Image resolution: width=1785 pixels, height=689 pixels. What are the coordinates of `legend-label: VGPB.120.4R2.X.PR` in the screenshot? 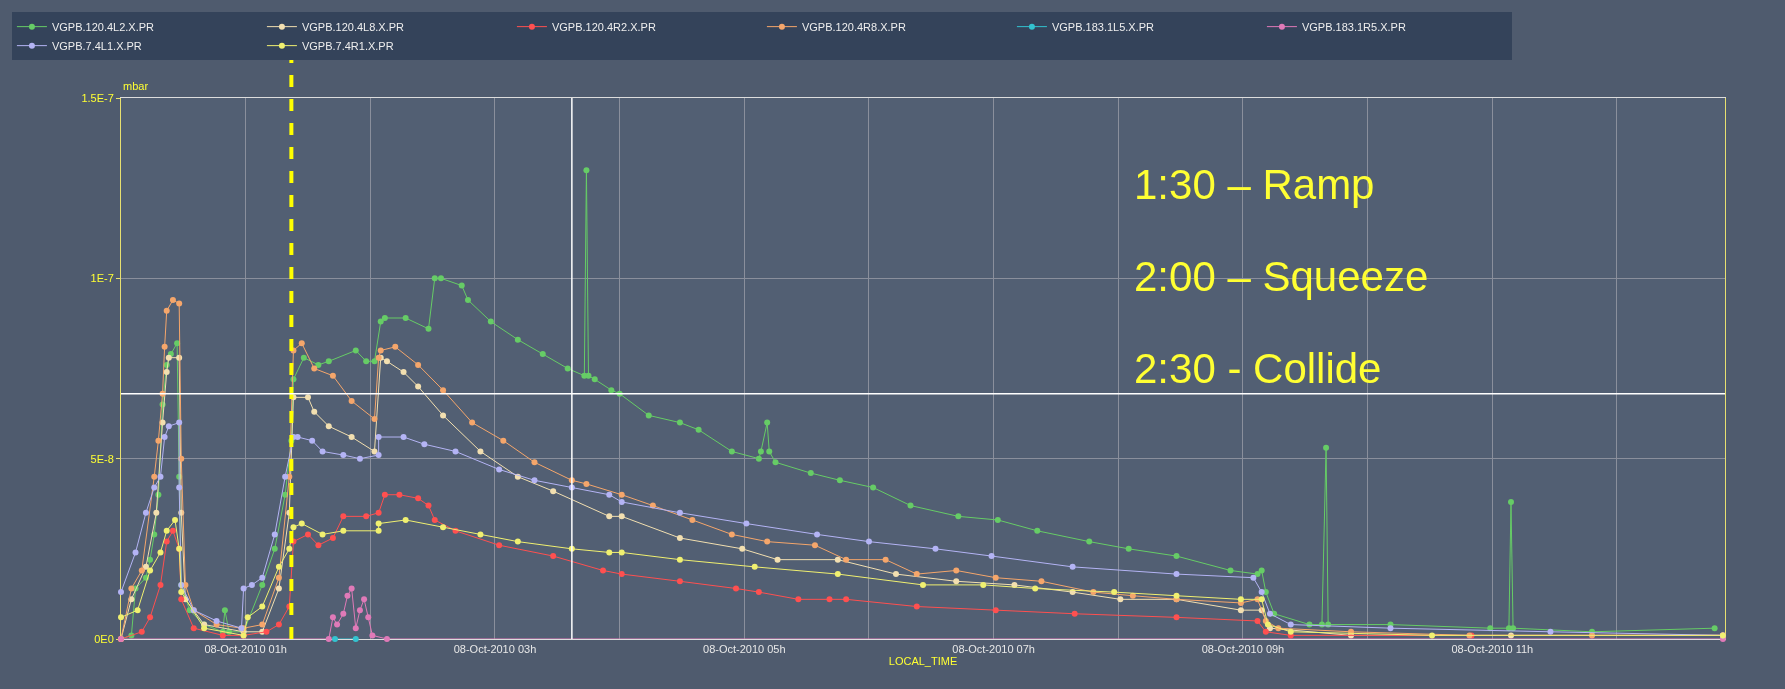 It's located at (603, 26).